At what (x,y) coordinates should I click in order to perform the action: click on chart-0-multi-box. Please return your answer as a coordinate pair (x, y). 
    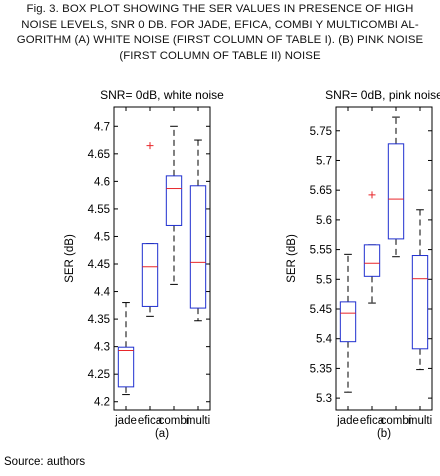
    Looking at the image, I should click on (198, 247).